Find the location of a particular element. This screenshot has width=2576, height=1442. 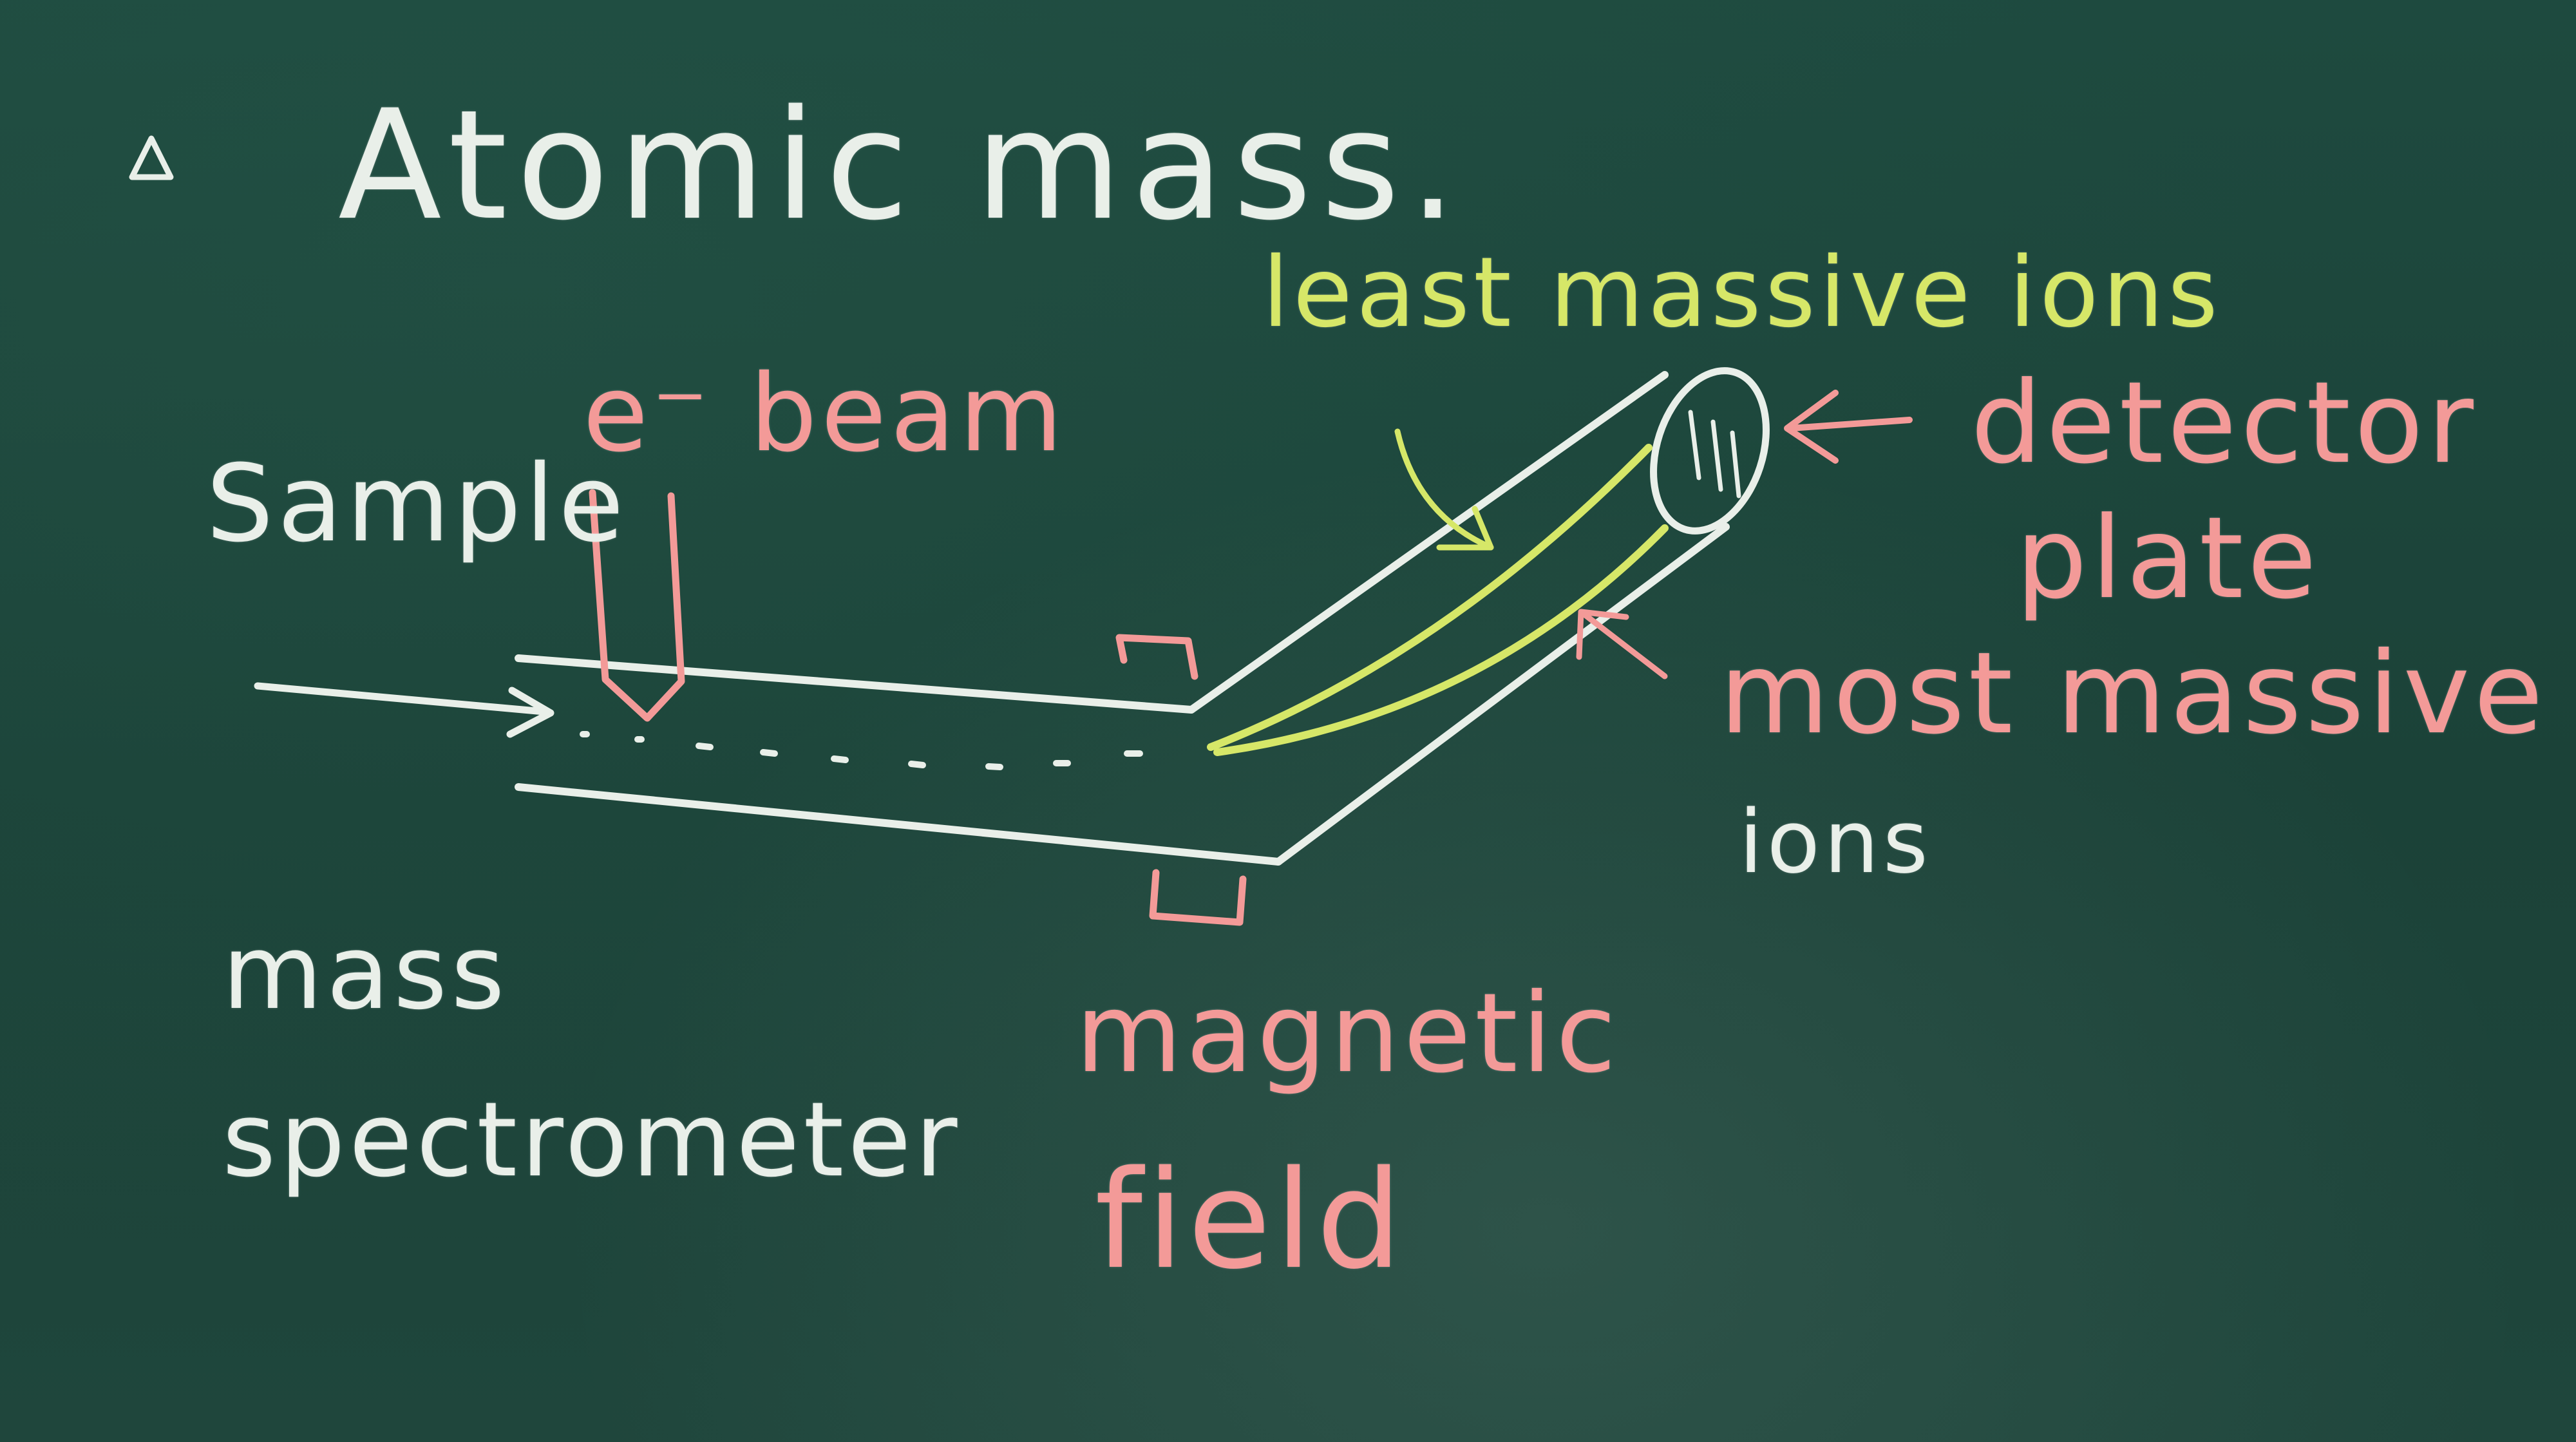

arm-upper-wall is located at coordinates (1428, 542).